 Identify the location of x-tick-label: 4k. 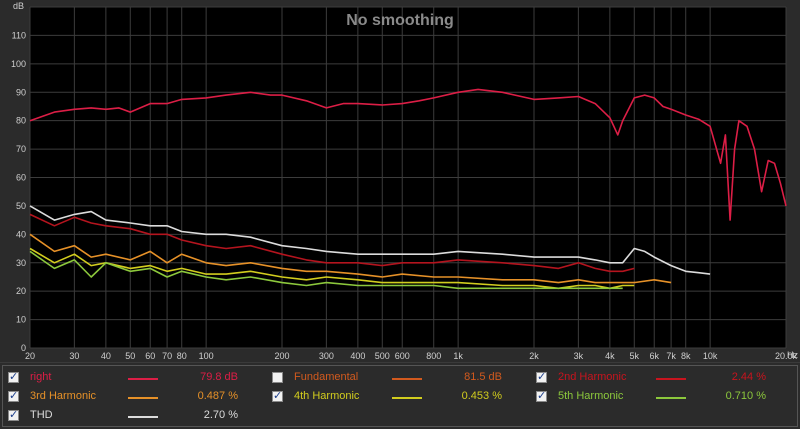
(610, 356).